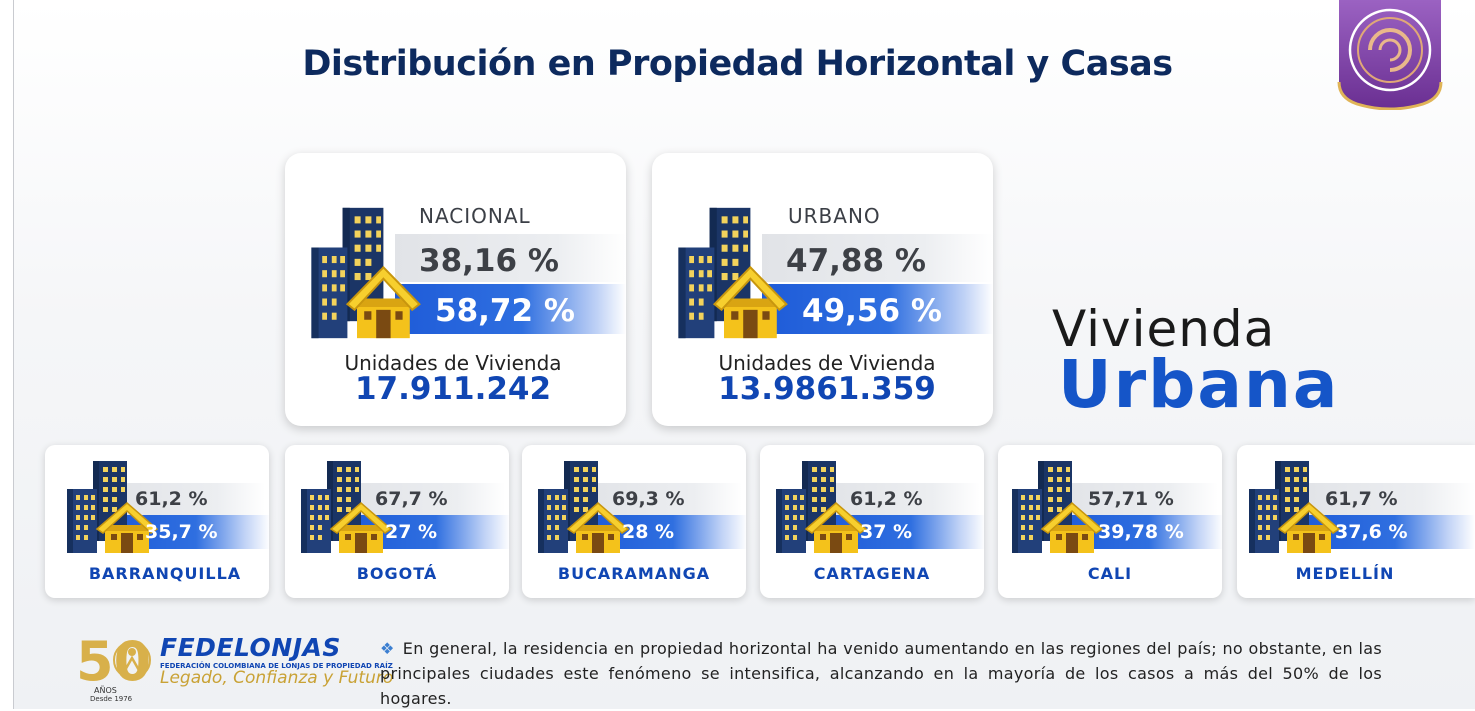 The height and width of the screenshot is (711, 1475). I want to click on city-pct-casas: 37,6 %, so click(1371, 532).